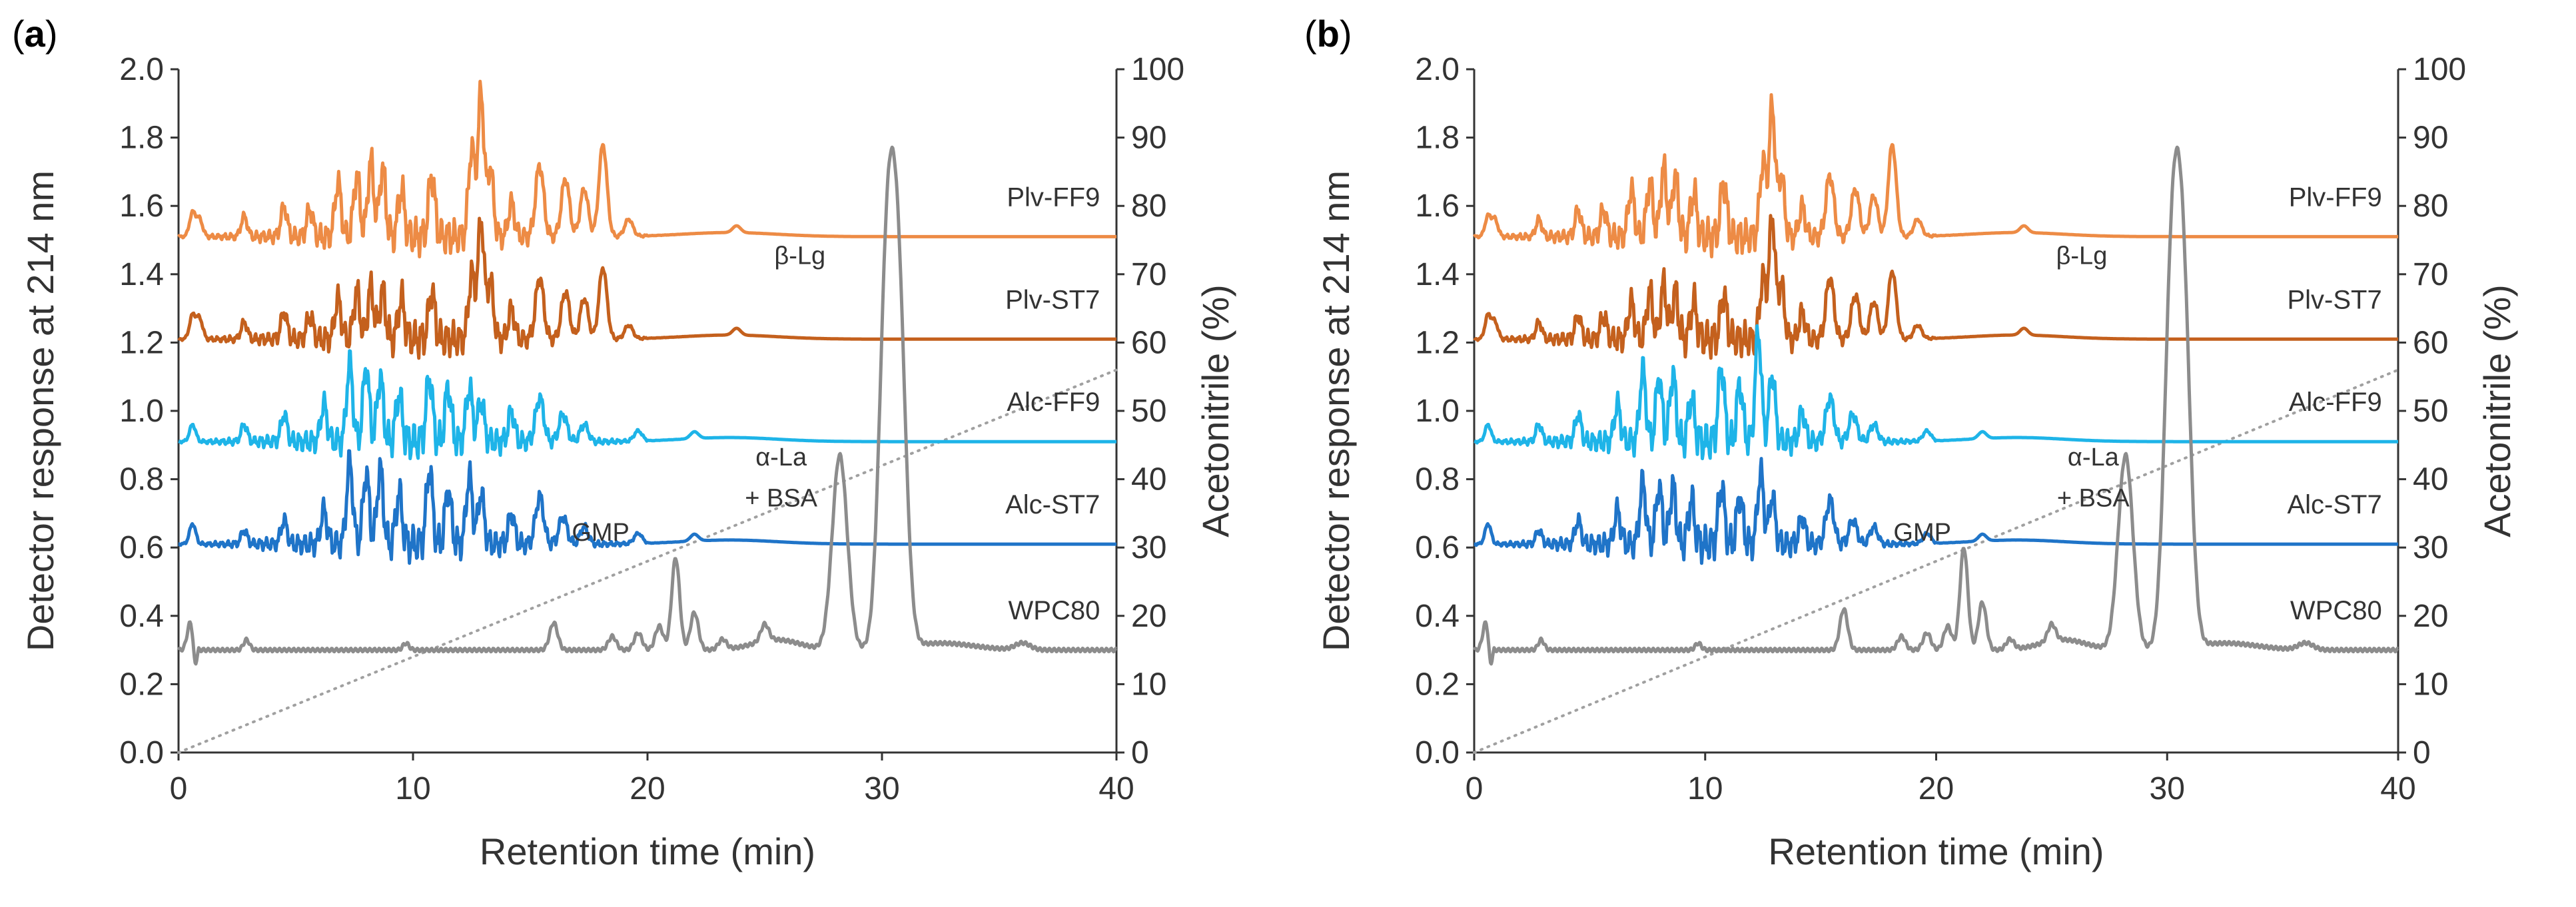 This screenshot has height=907, width=2576. Describe the element at coordinates (1328, 34) in the screenshot. I see `panel-label: (b)` at that location.